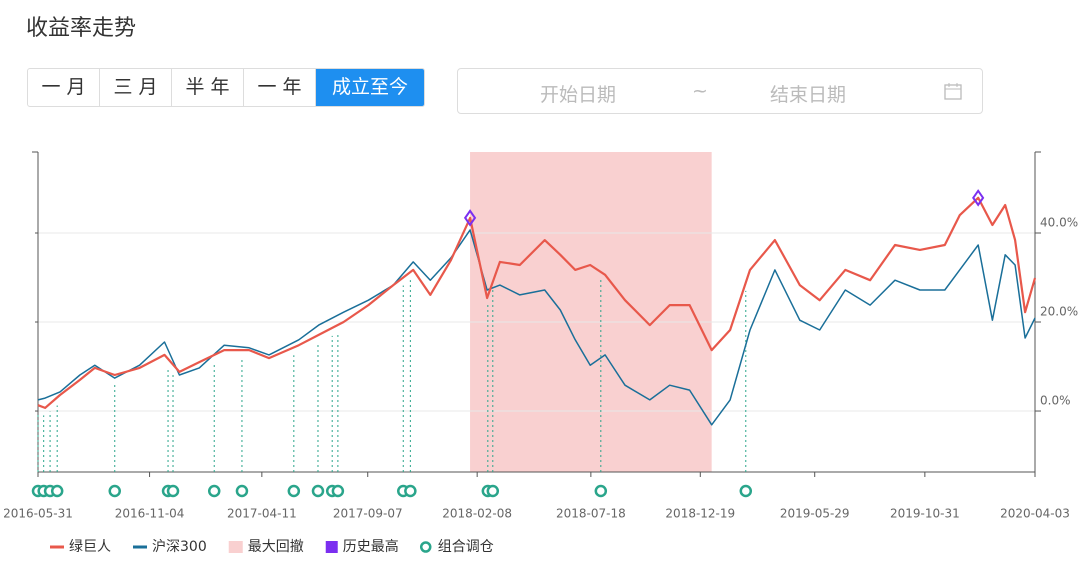 The image size is (1080, 569). What do you see at coordinates (578, 95) in the screenshot?
I see `start-date: 开始日期` at bounding box center [578, 95].